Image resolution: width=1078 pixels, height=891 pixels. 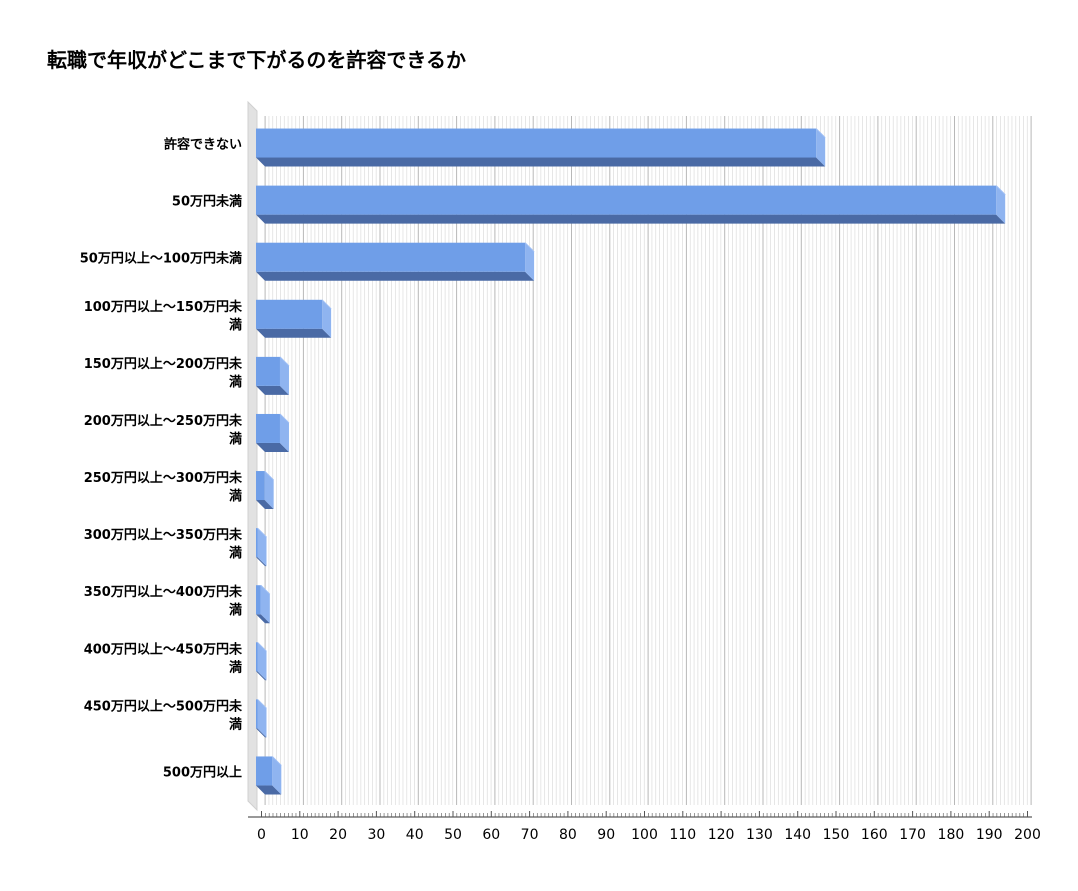 I want to click on category-label: 300万円以上～350万円未, so click(x=163, y=535).